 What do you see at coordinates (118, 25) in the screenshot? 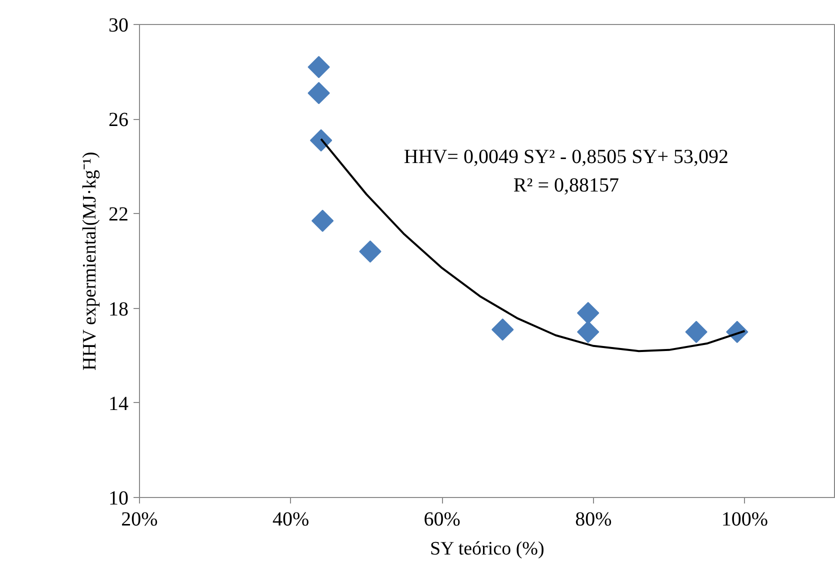
I see `y-tick-label: 30` at bounding box center [118, 25].